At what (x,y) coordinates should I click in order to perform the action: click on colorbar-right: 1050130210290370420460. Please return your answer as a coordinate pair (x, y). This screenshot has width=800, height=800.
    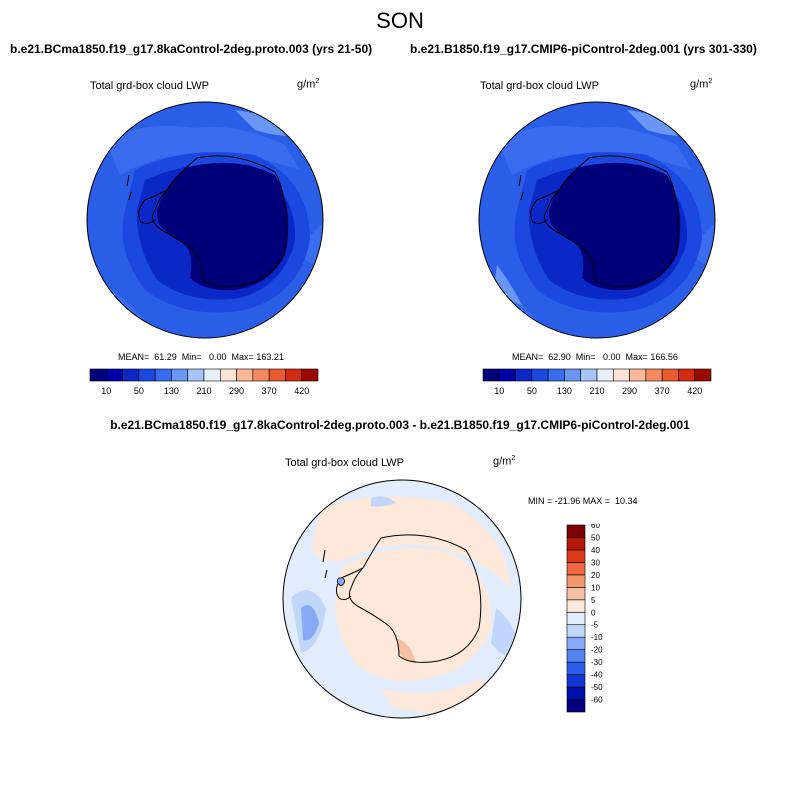
    Looking at the image, I should click on (597, 382).